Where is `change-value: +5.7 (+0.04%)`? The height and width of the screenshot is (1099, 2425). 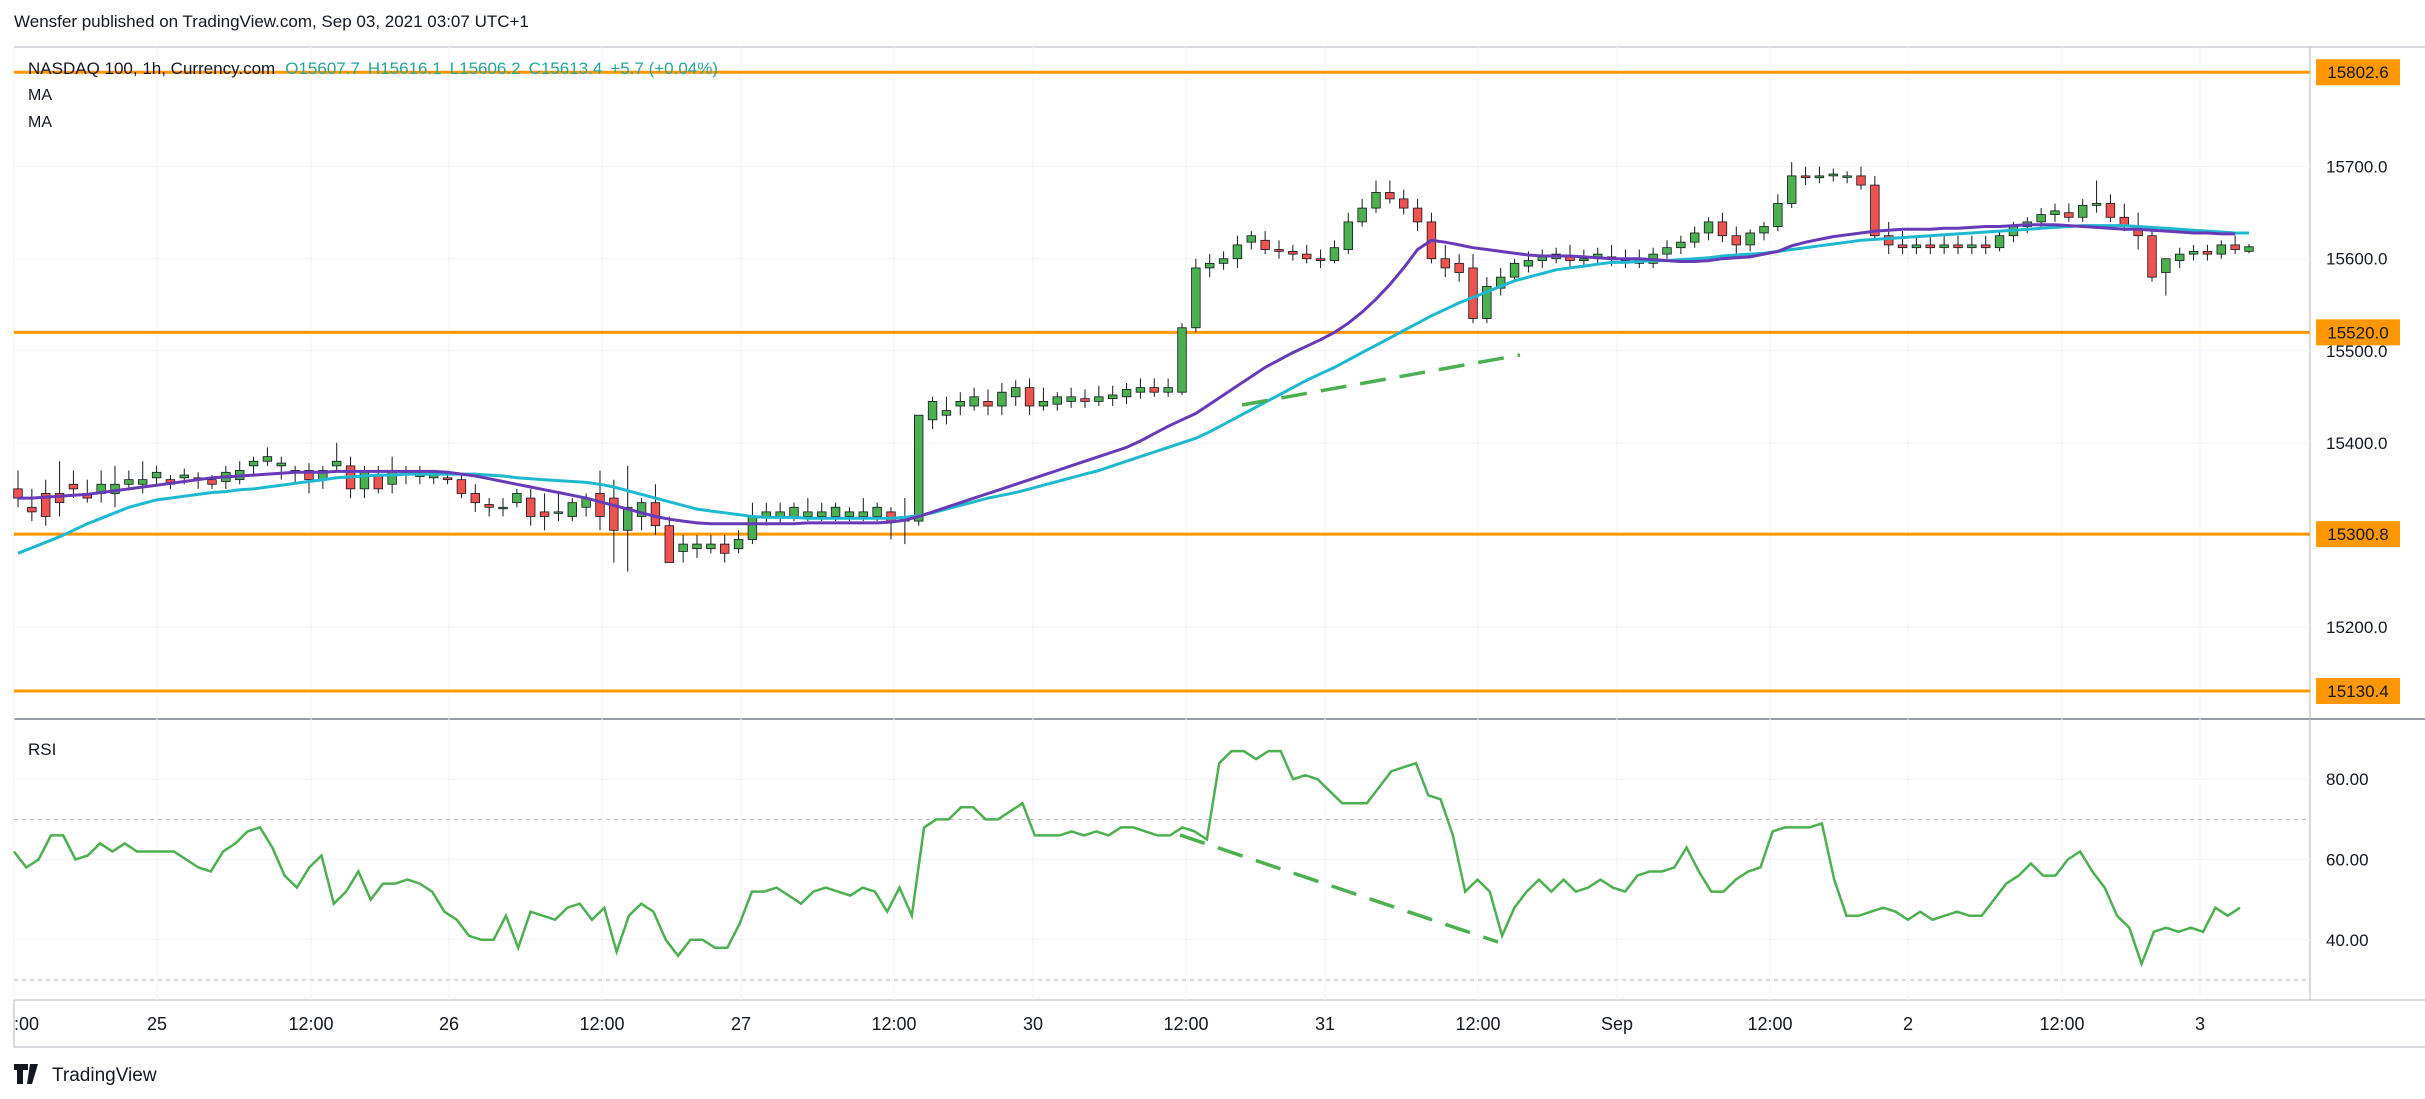
change-value: +5.7 (+0.04%) is located at coordinates (664, 68).